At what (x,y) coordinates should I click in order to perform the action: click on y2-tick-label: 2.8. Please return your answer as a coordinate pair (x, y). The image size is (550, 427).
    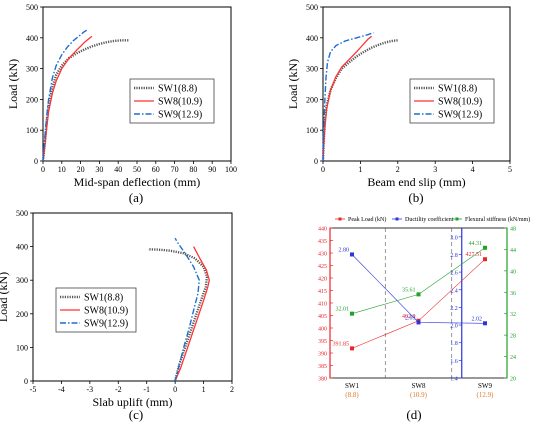
    Looking at the image, I should click on (454, 256).